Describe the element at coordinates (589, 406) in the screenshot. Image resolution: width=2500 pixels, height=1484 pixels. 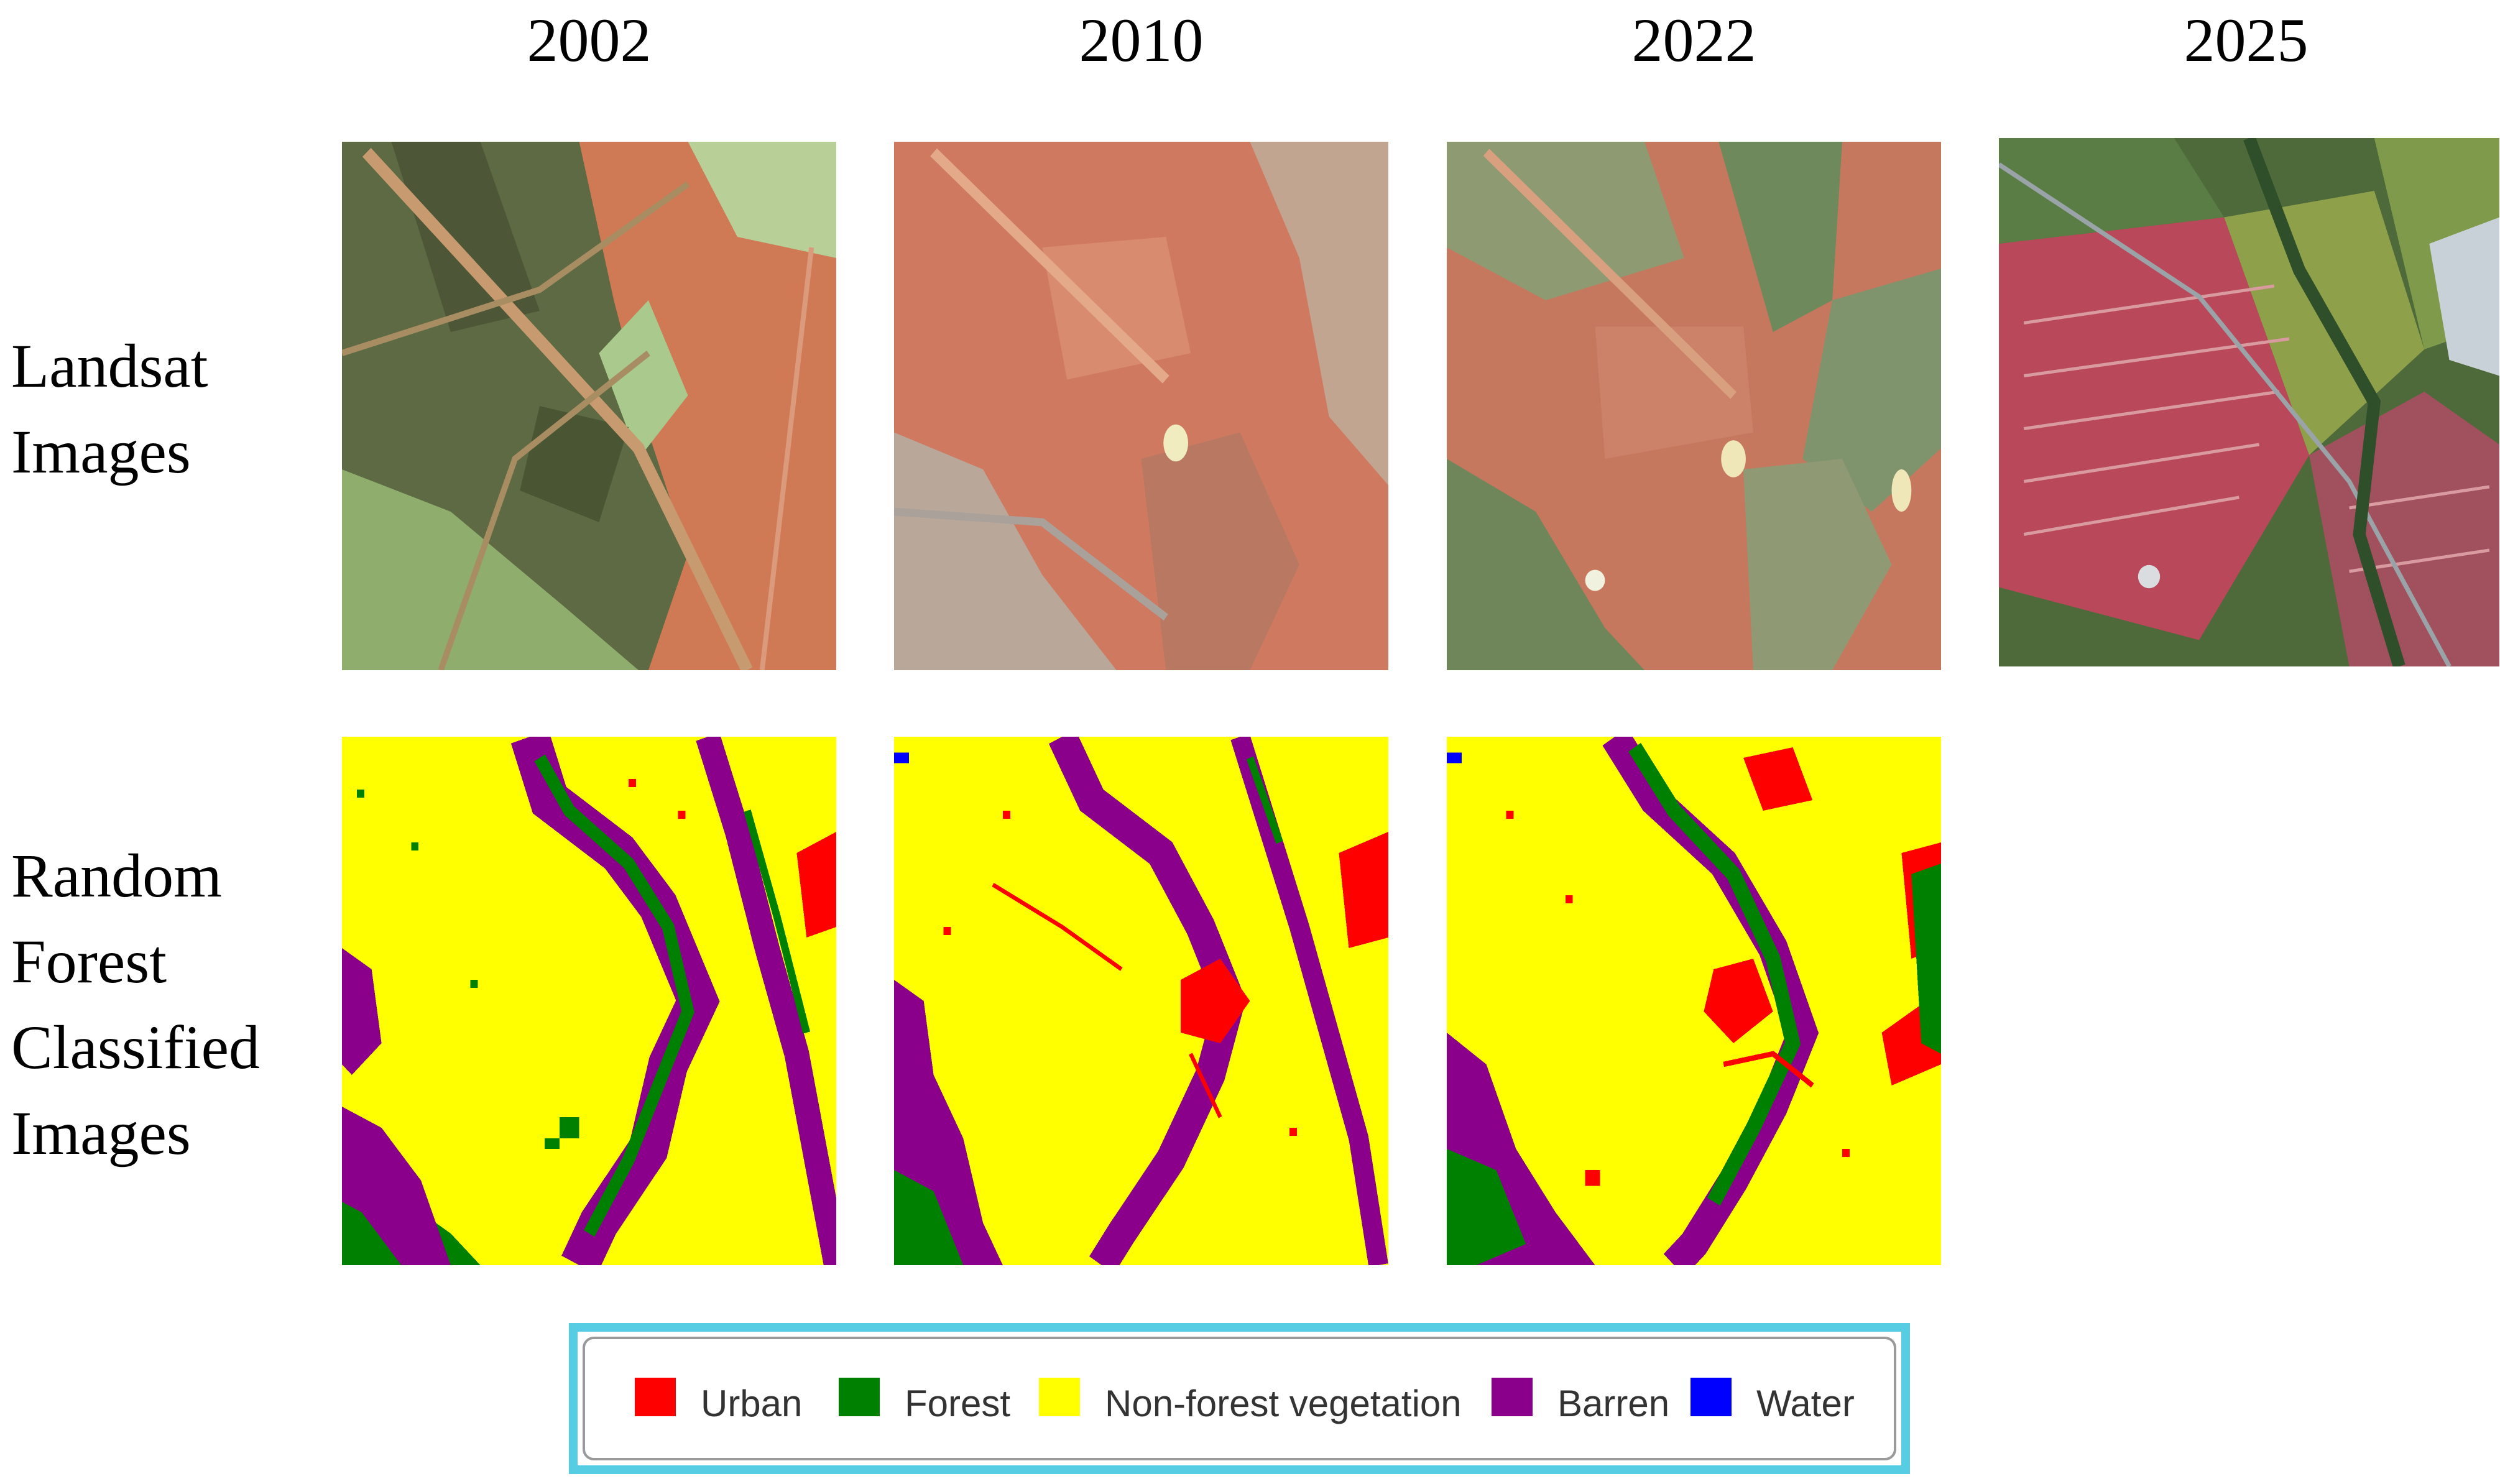
I see `landsat-image-2002` at that location.